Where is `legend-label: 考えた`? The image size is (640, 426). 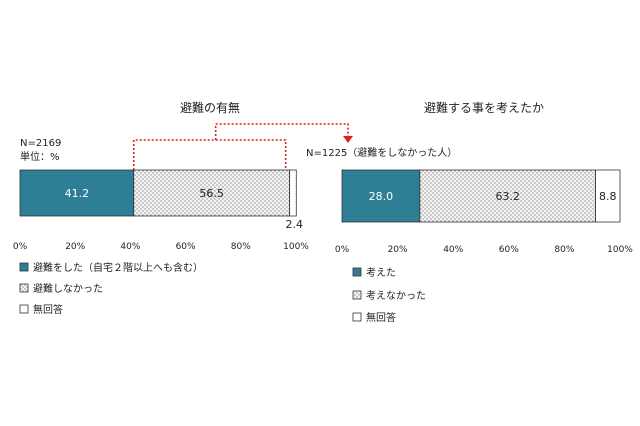 legend-label: 考えた is located at coordinates (381, 273).